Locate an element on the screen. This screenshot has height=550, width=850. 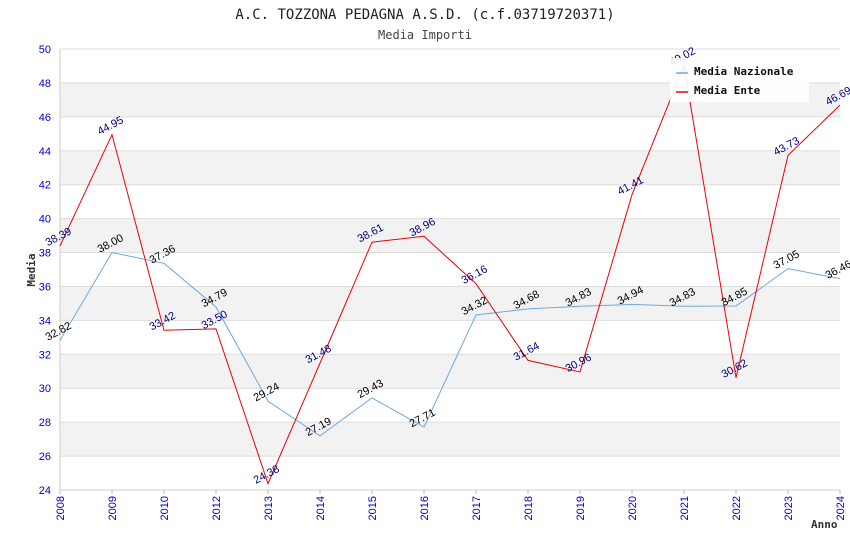
y-tick-label: 34 is located at coordinates (45, 321).